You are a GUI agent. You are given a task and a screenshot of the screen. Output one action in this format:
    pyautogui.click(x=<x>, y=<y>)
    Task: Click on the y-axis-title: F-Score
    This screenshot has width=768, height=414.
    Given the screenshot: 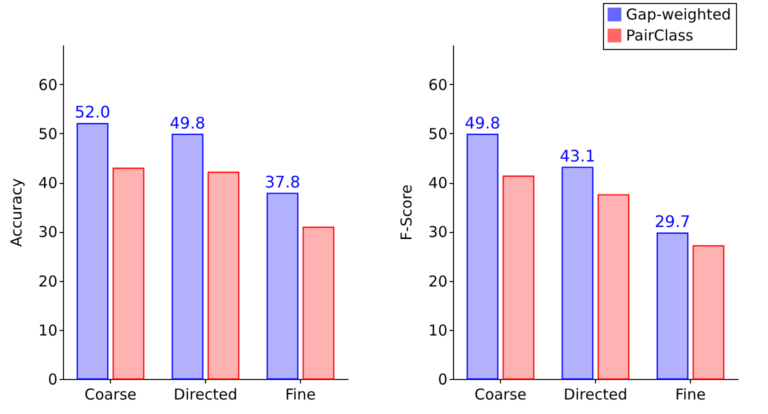 What is the action you would take?
    pyautogui.click(x=406, y=212)
    